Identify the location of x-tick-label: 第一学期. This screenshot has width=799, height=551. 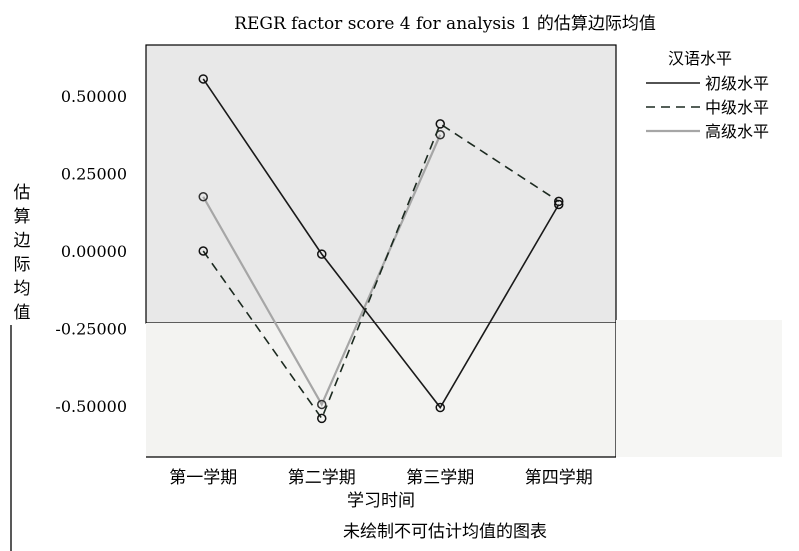
(203, 478).